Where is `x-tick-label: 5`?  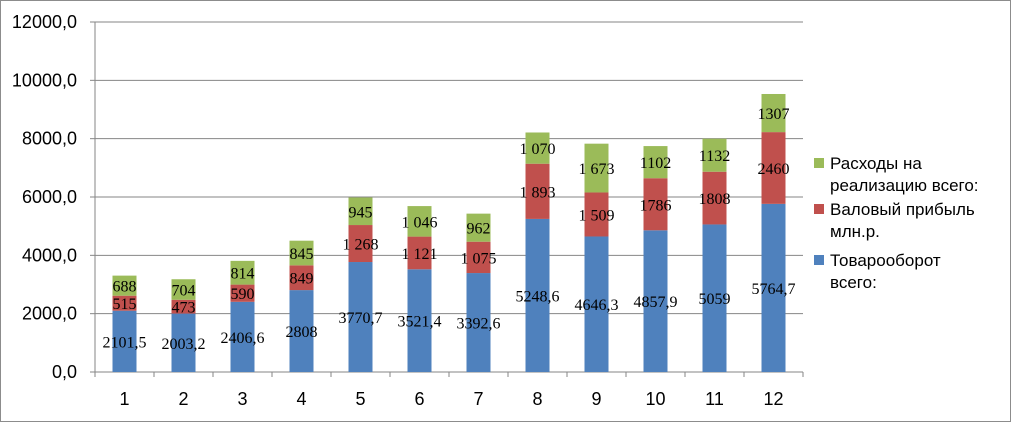
x-tick-label: 5 is located at coordinates (360, 399).